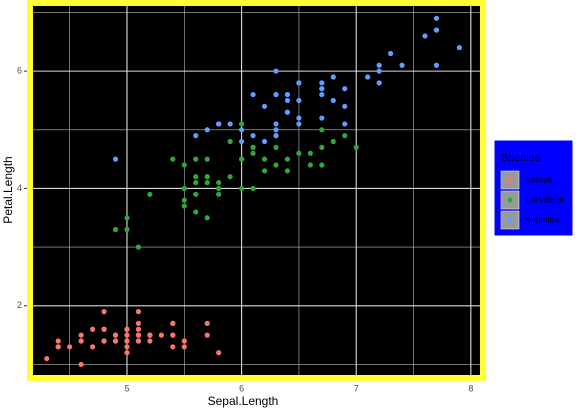 The image size is (581, 413). What do you see at coordinates (510, 200) in the screenshot?
I see `legend-marker` at bounding box center [510, 200].